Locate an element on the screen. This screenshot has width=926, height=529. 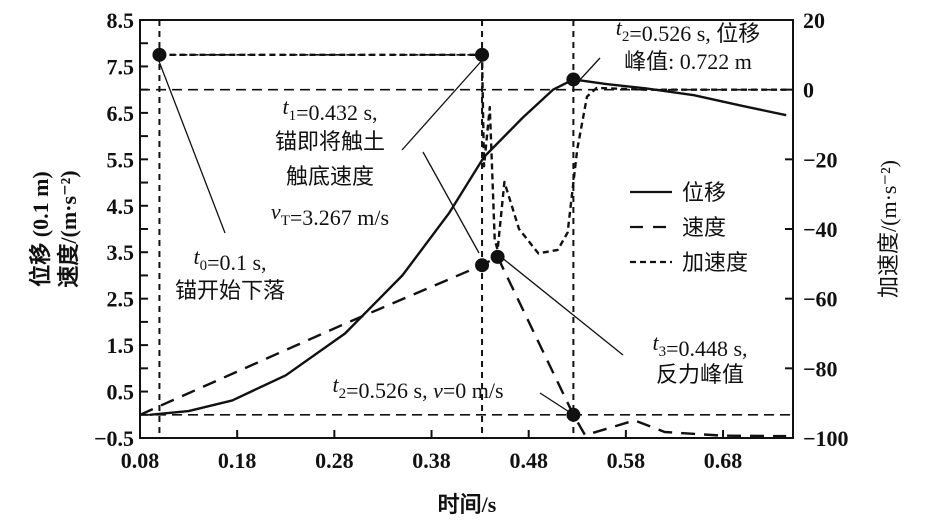
annotation-text: 触底速度 is located at coordinates (330, 176).